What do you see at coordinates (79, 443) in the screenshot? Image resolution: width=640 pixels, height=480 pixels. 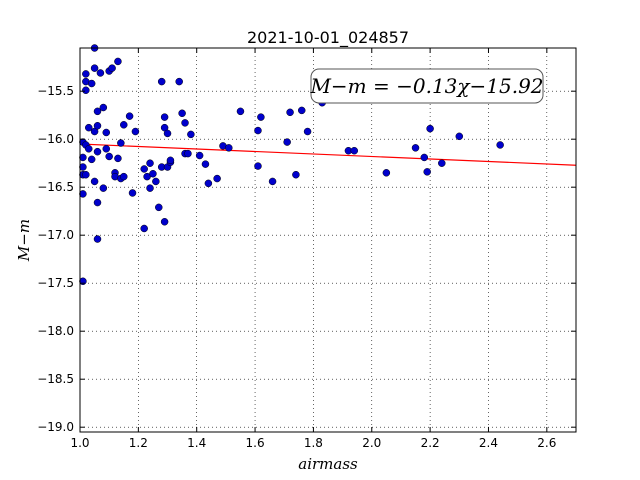 I see `x-tick-label: 1.0` at bounding box center [79, 443].